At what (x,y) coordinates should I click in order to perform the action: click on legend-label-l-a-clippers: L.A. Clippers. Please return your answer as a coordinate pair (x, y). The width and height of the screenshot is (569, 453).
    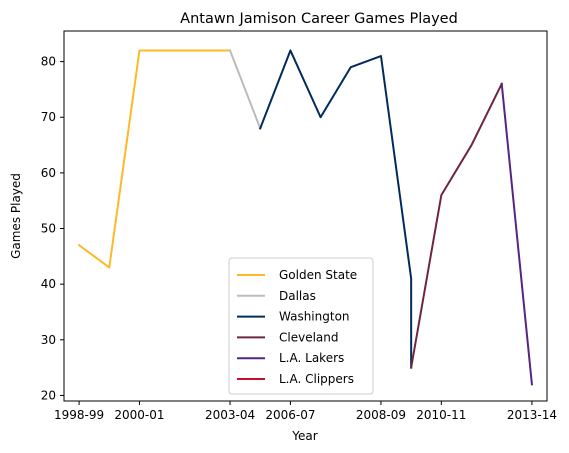
    Looking at the image, I should click on (316, 379).